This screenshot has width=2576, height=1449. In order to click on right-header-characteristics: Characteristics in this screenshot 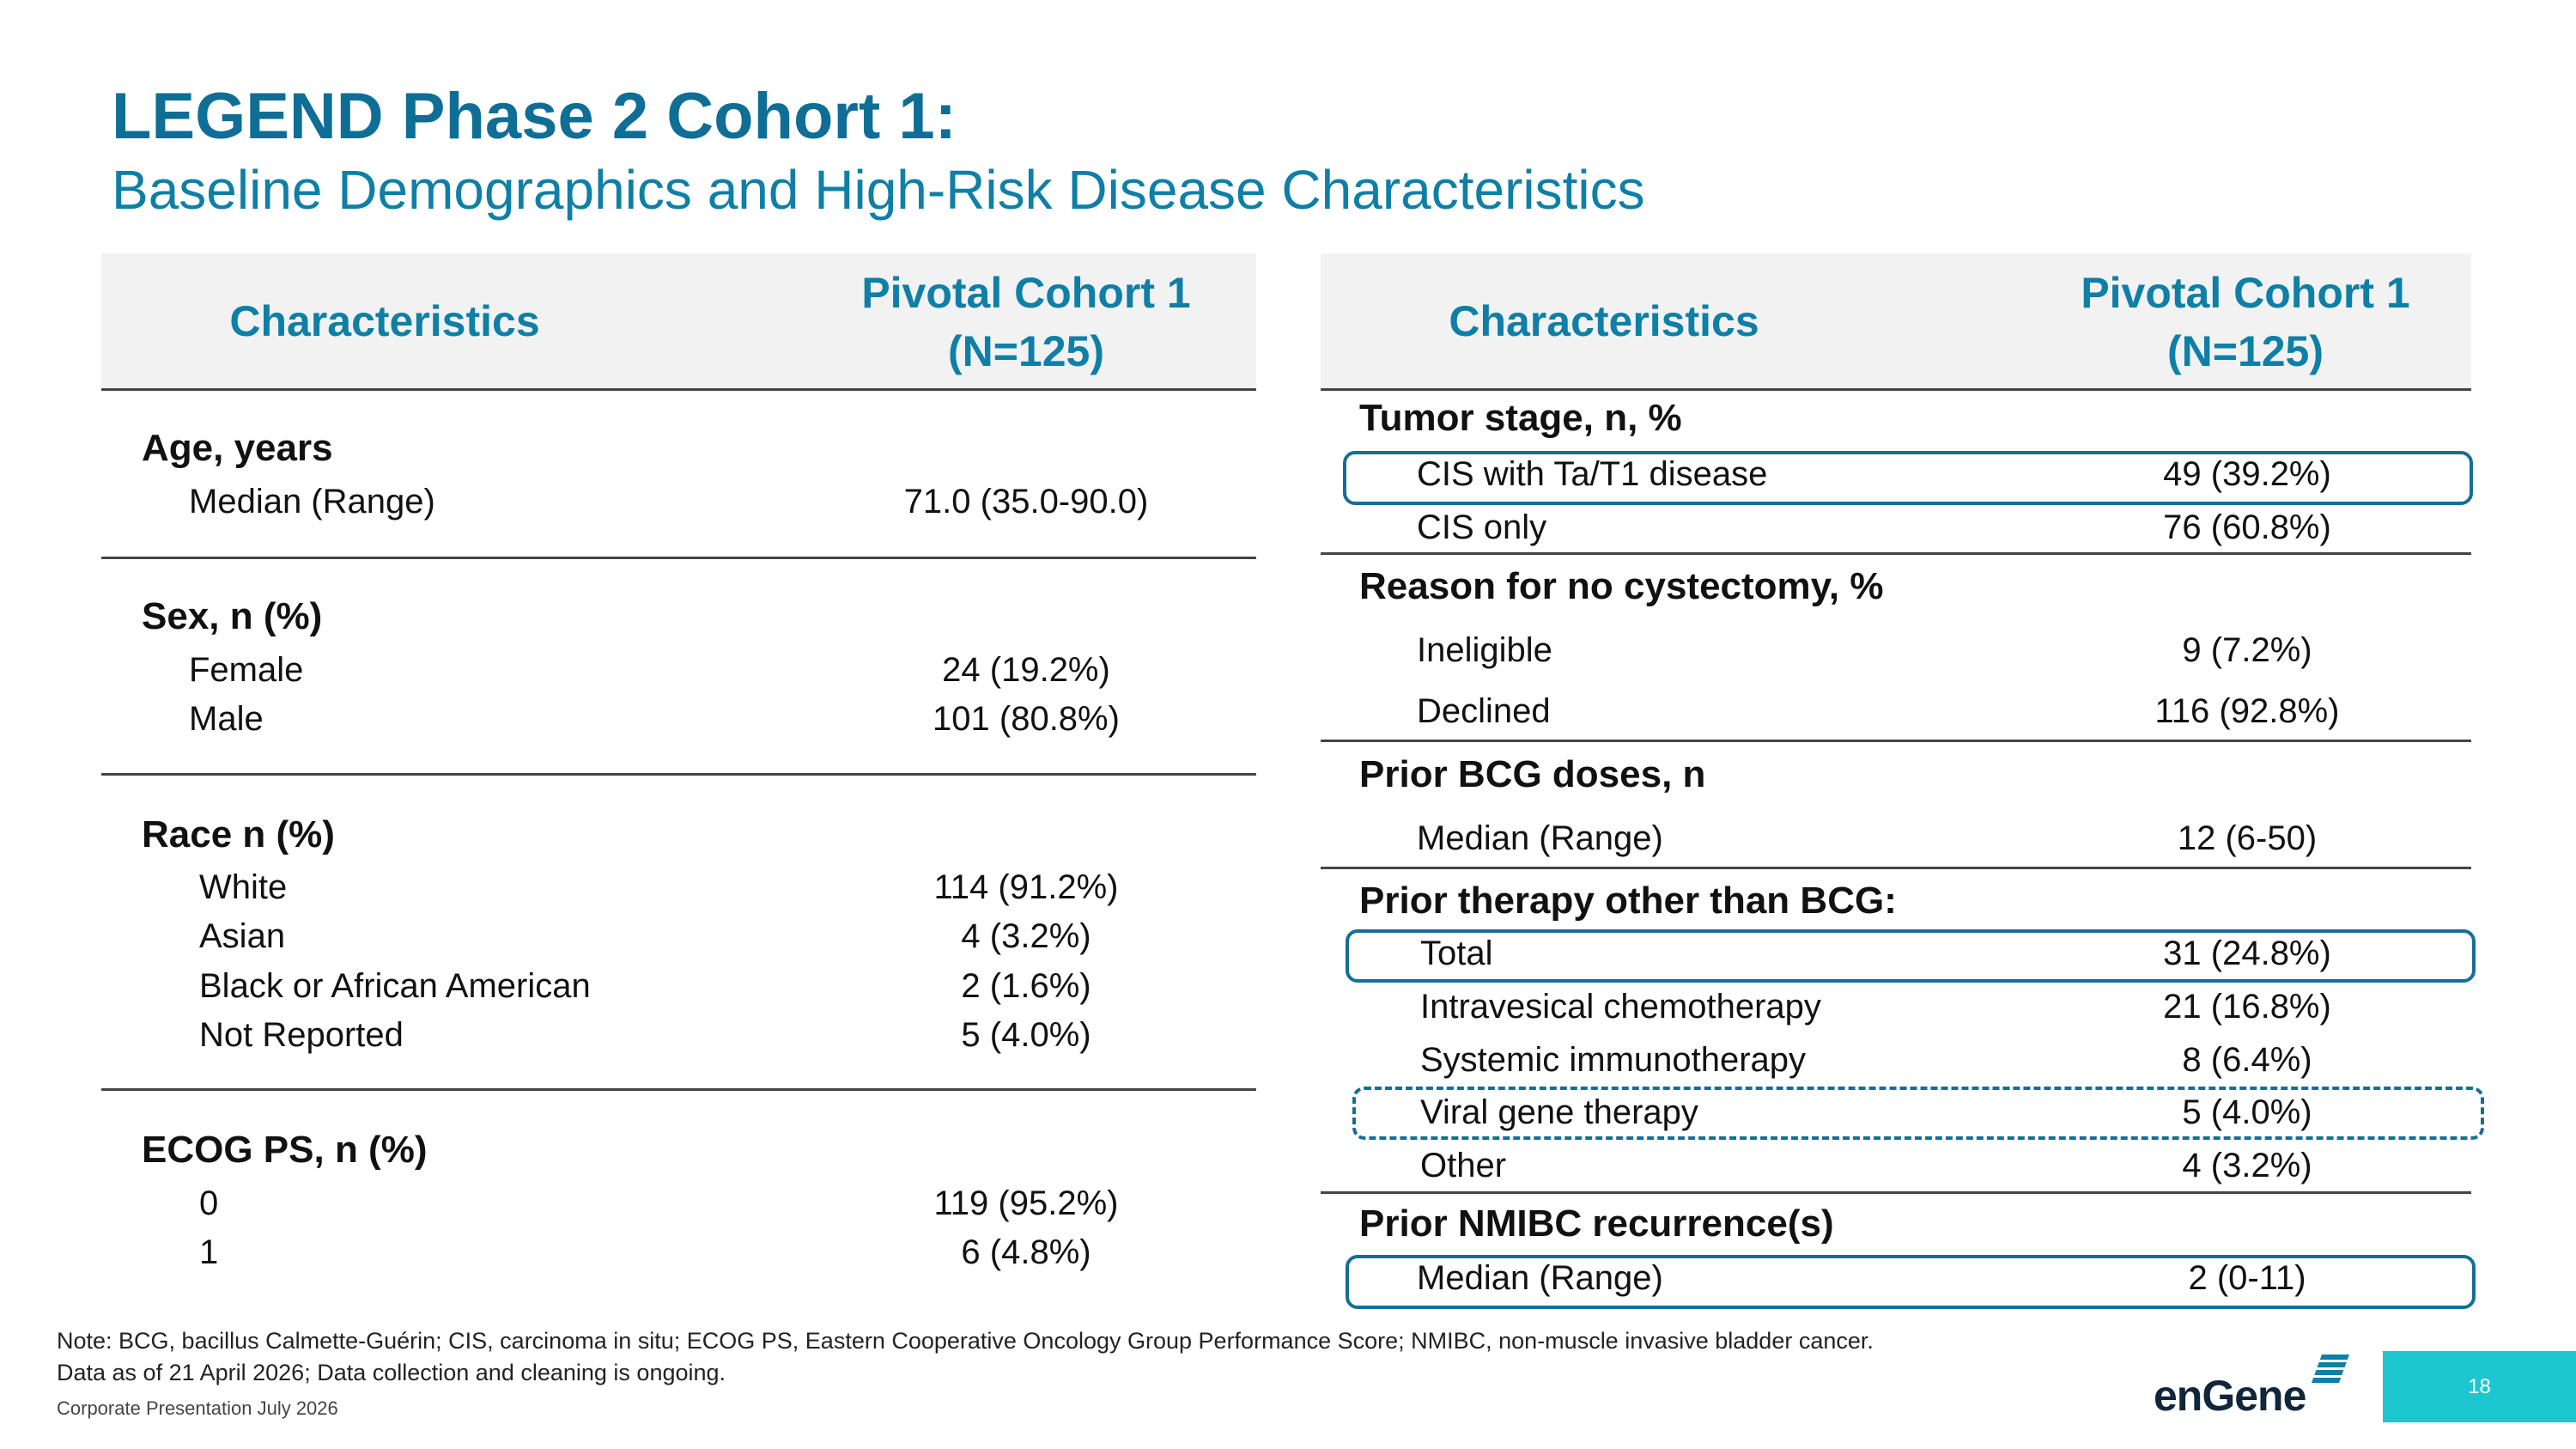, I will do `click(1604, 321)`.